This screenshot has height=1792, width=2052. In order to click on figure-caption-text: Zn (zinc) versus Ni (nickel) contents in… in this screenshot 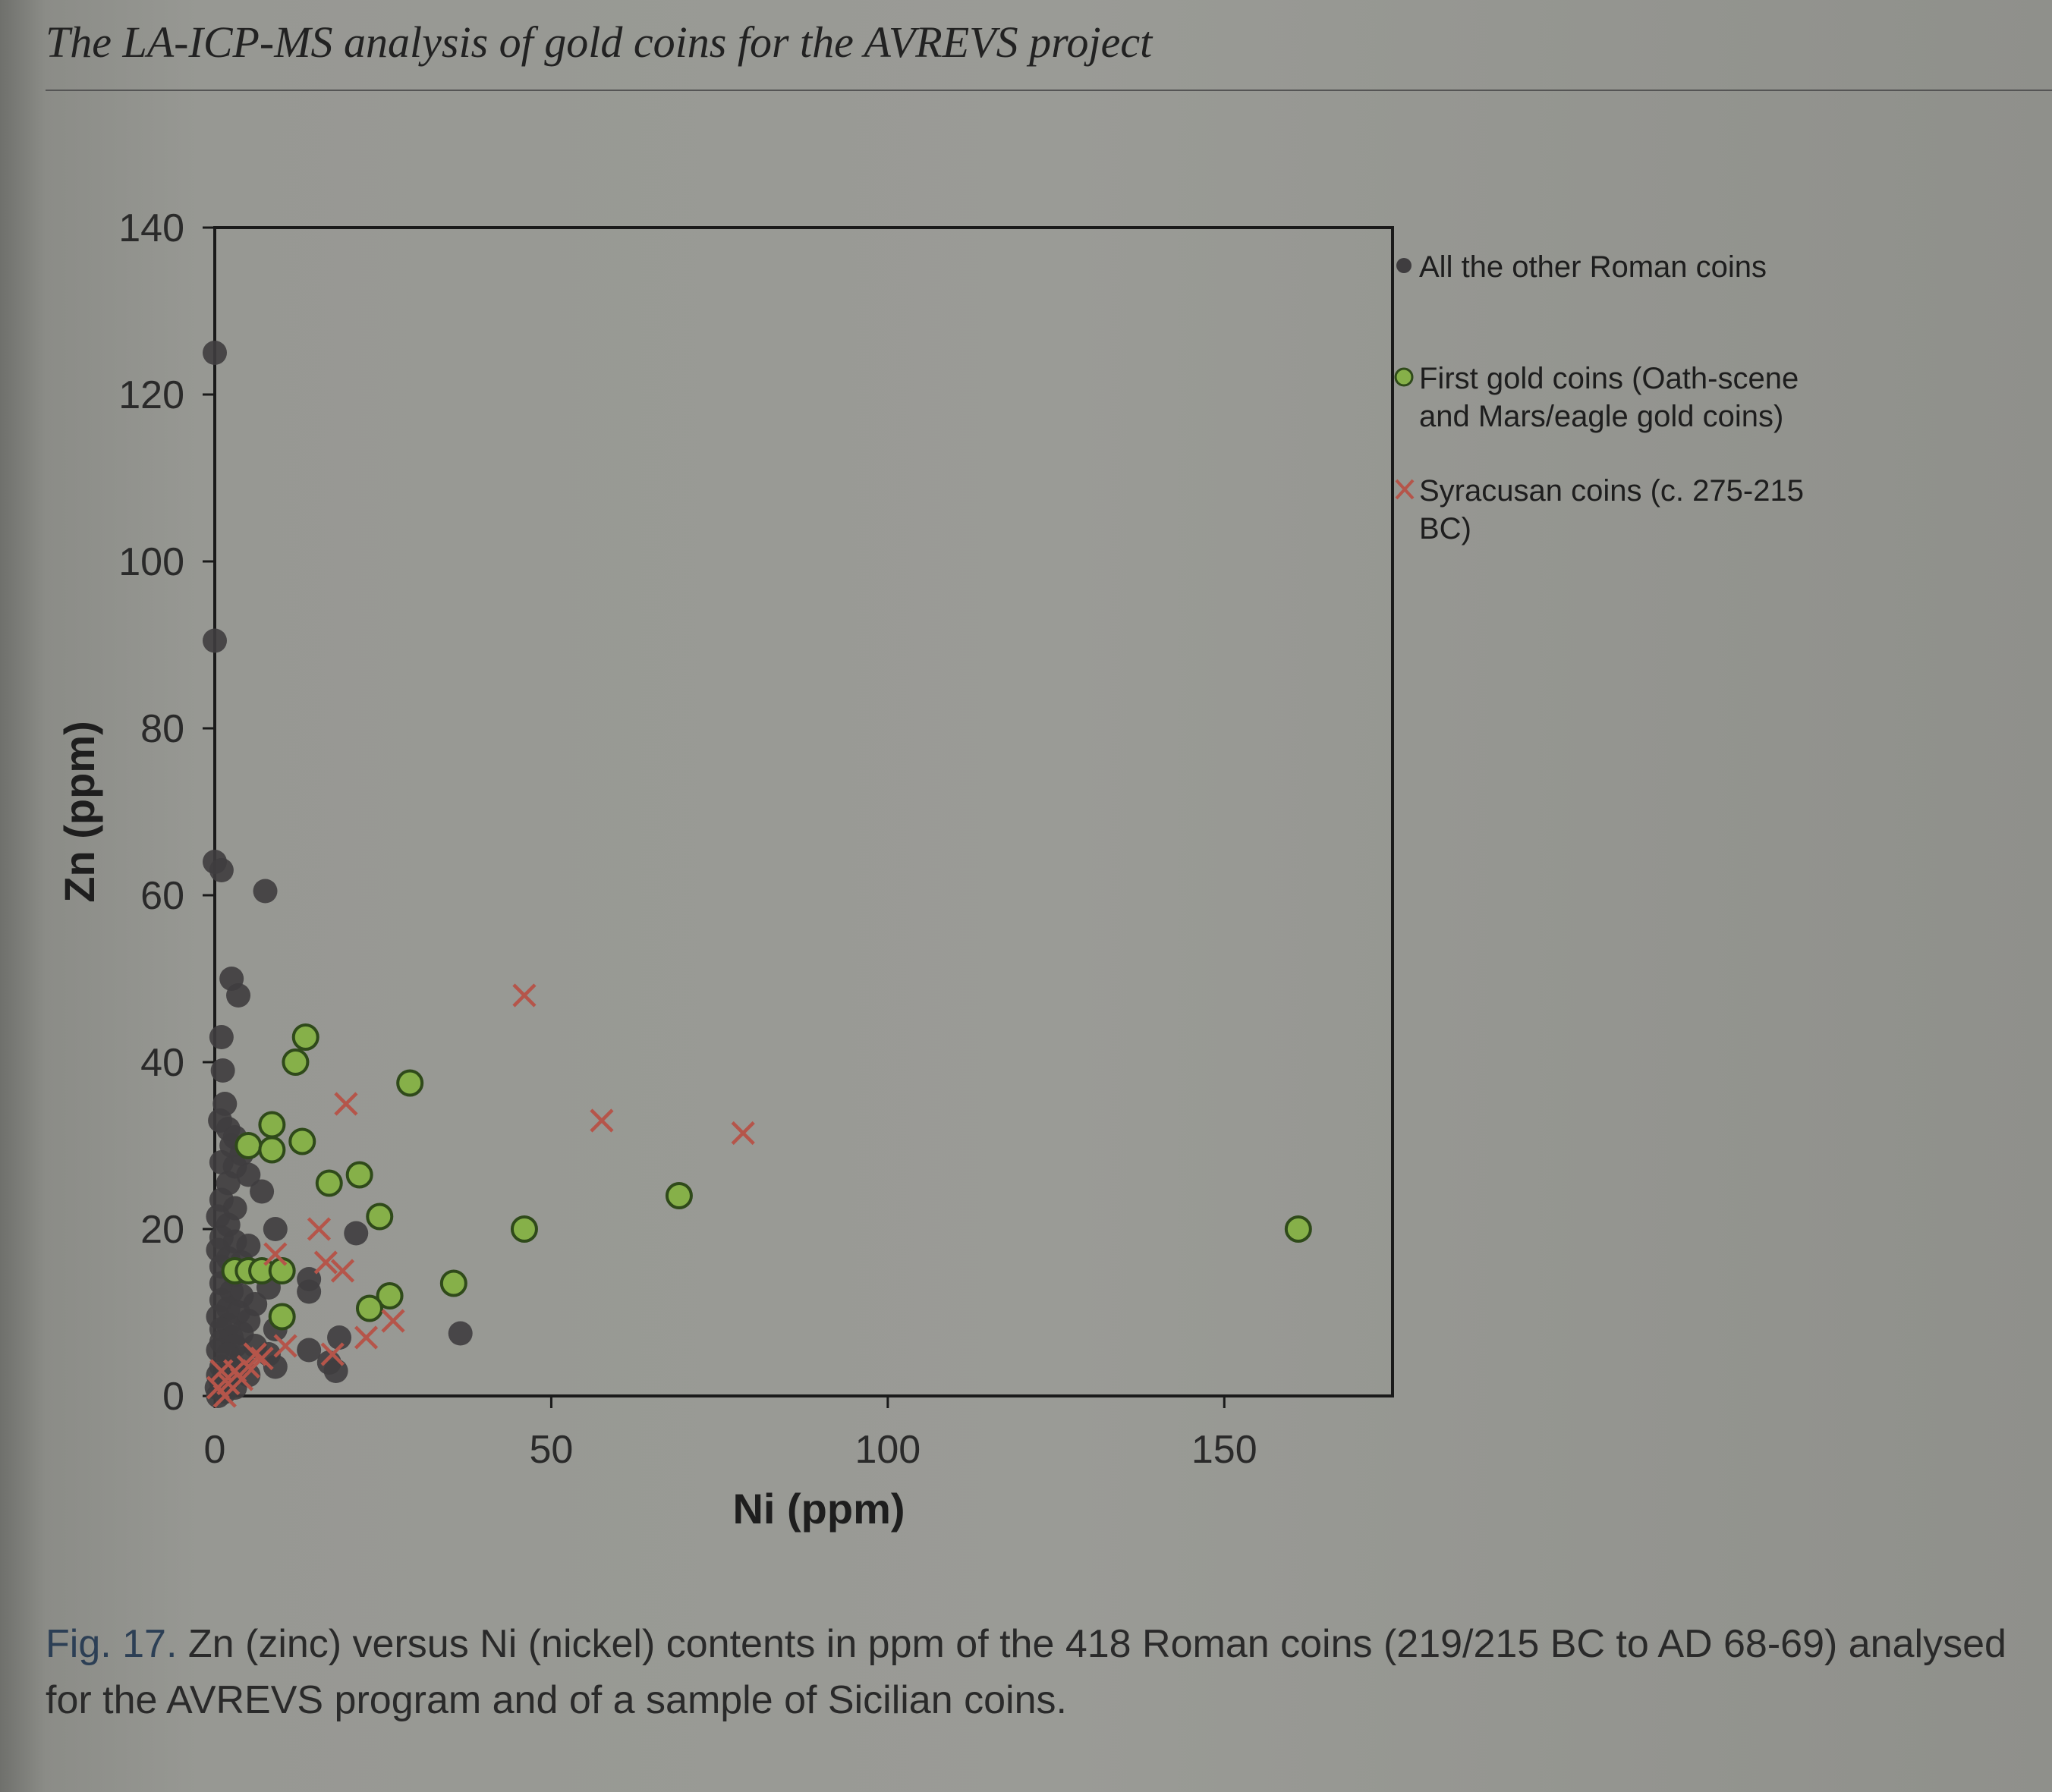, I will do `click(1026, 1672)`.